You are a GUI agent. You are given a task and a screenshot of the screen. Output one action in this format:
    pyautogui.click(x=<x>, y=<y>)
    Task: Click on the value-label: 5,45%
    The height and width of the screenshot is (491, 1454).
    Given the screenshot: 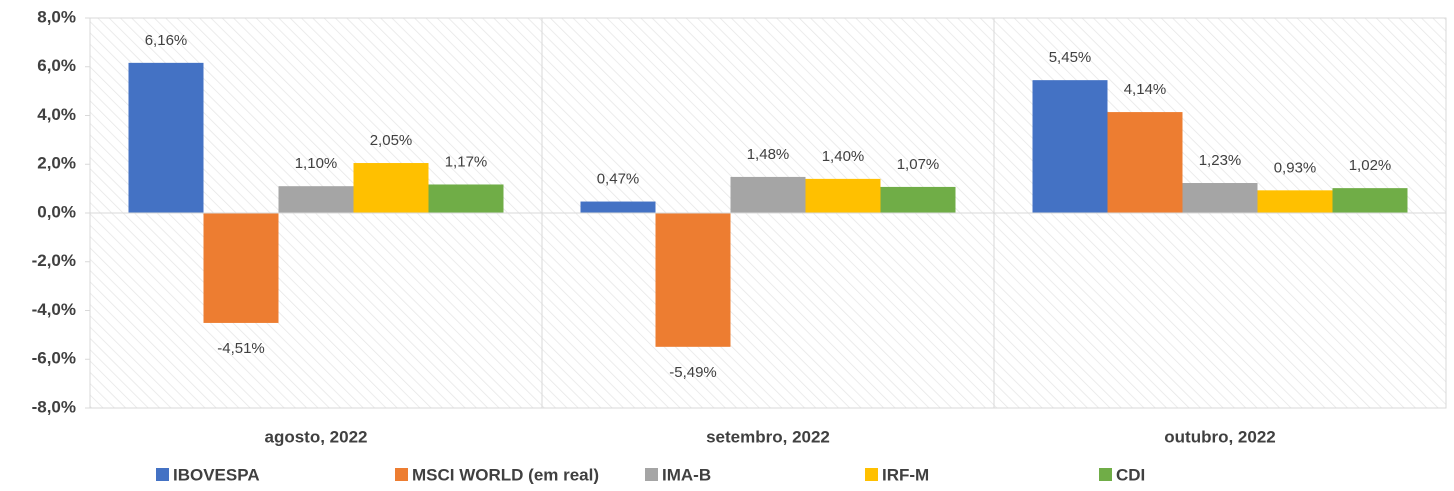 What is the action you would take?
    pyautogui.click(x=1070, y=57)
    